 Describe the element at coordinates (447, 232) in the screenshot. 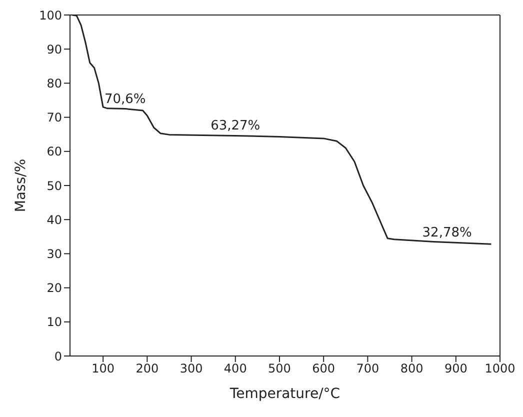

I see `annotation: 32,78%` at that location.